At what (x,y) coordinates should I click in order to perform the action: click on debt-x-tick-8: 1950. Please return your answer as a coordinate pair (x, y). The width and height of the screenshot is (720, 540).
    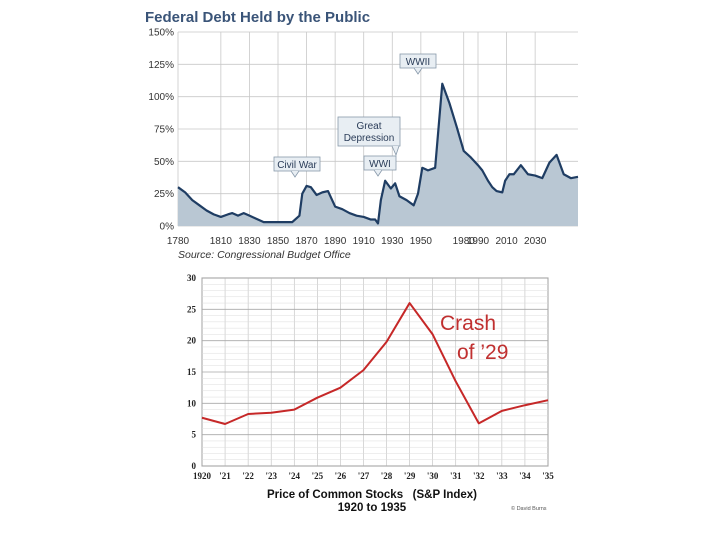
    Looking at the image, I should click on (421, 241).